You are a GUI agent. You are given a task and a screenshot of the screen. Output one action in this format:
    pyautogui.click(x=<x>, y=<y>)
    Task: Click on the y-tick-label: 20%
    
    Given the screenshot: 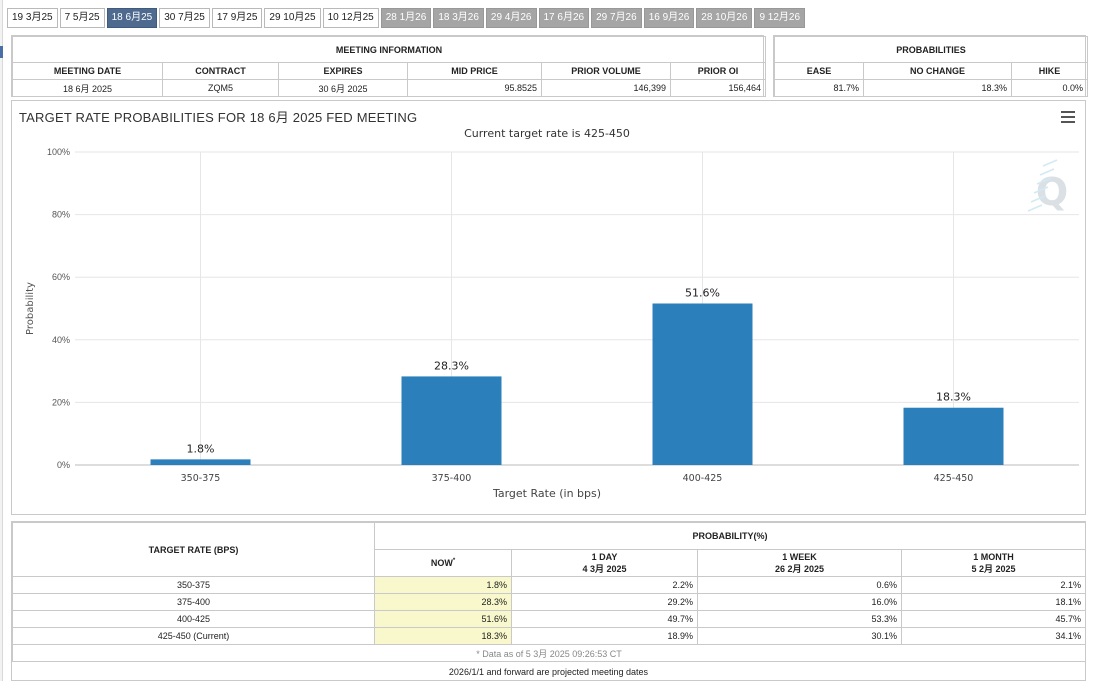 What is the action you would take?
    pyautogui.click(x=61, y=402)
    